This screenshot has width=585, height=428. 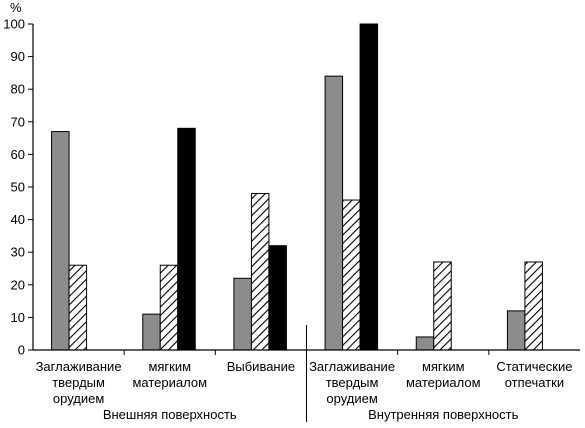 I want to click on bar-cat1-s1, so click(x=169, y=307).